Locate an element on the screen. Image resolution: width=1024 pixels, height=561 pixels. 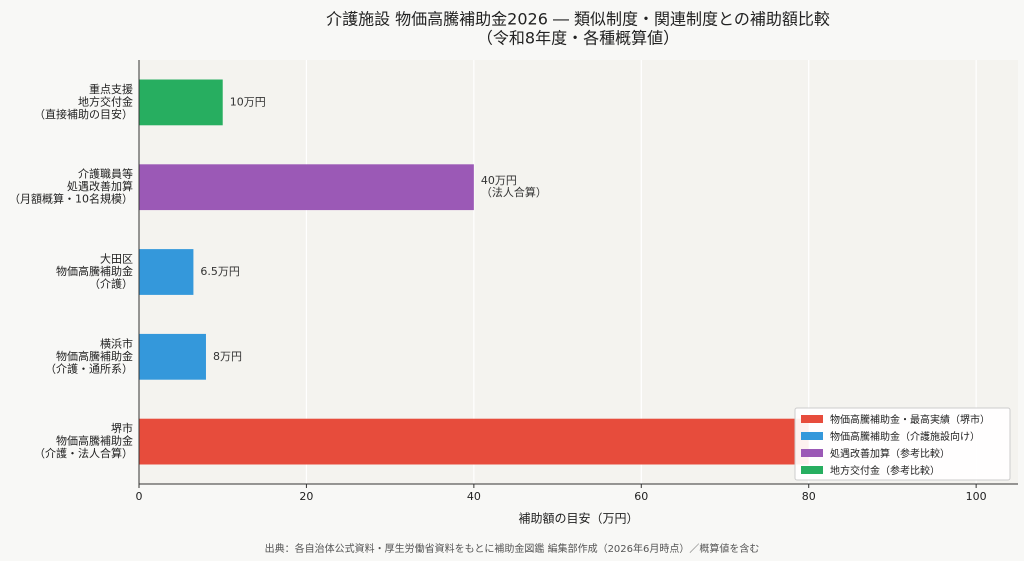
legend-label: 物価高騰補助金・最高実績（堺市） is located at coordinates (910, 419).